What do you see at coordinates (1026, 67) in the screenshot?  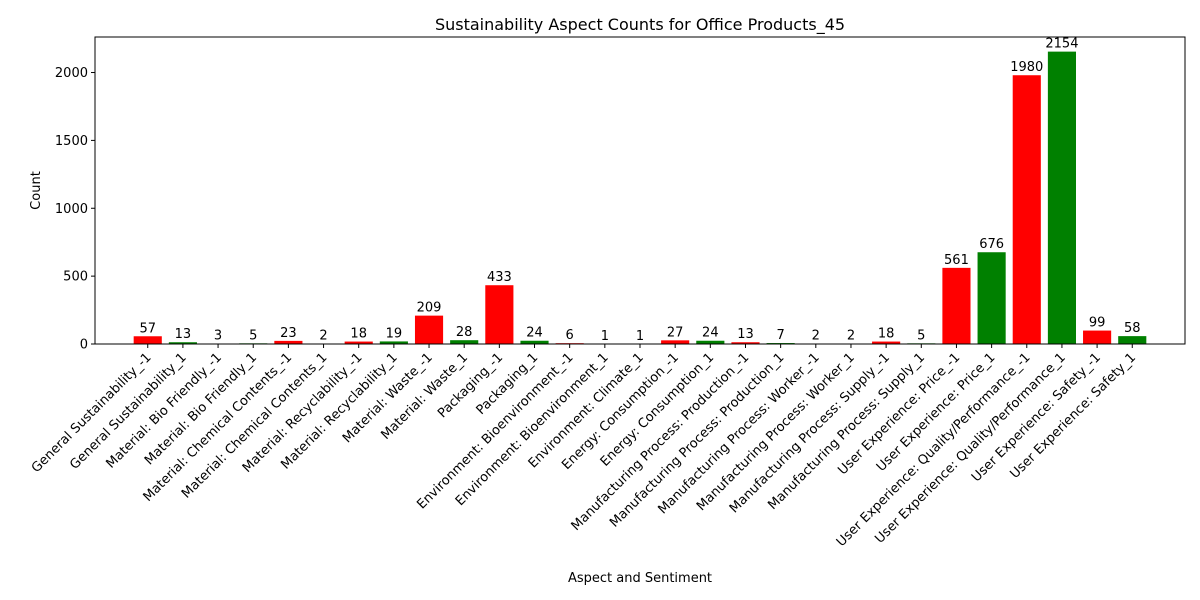 I see `bar-value-label: 1980` at bounding box center [1026, 67].